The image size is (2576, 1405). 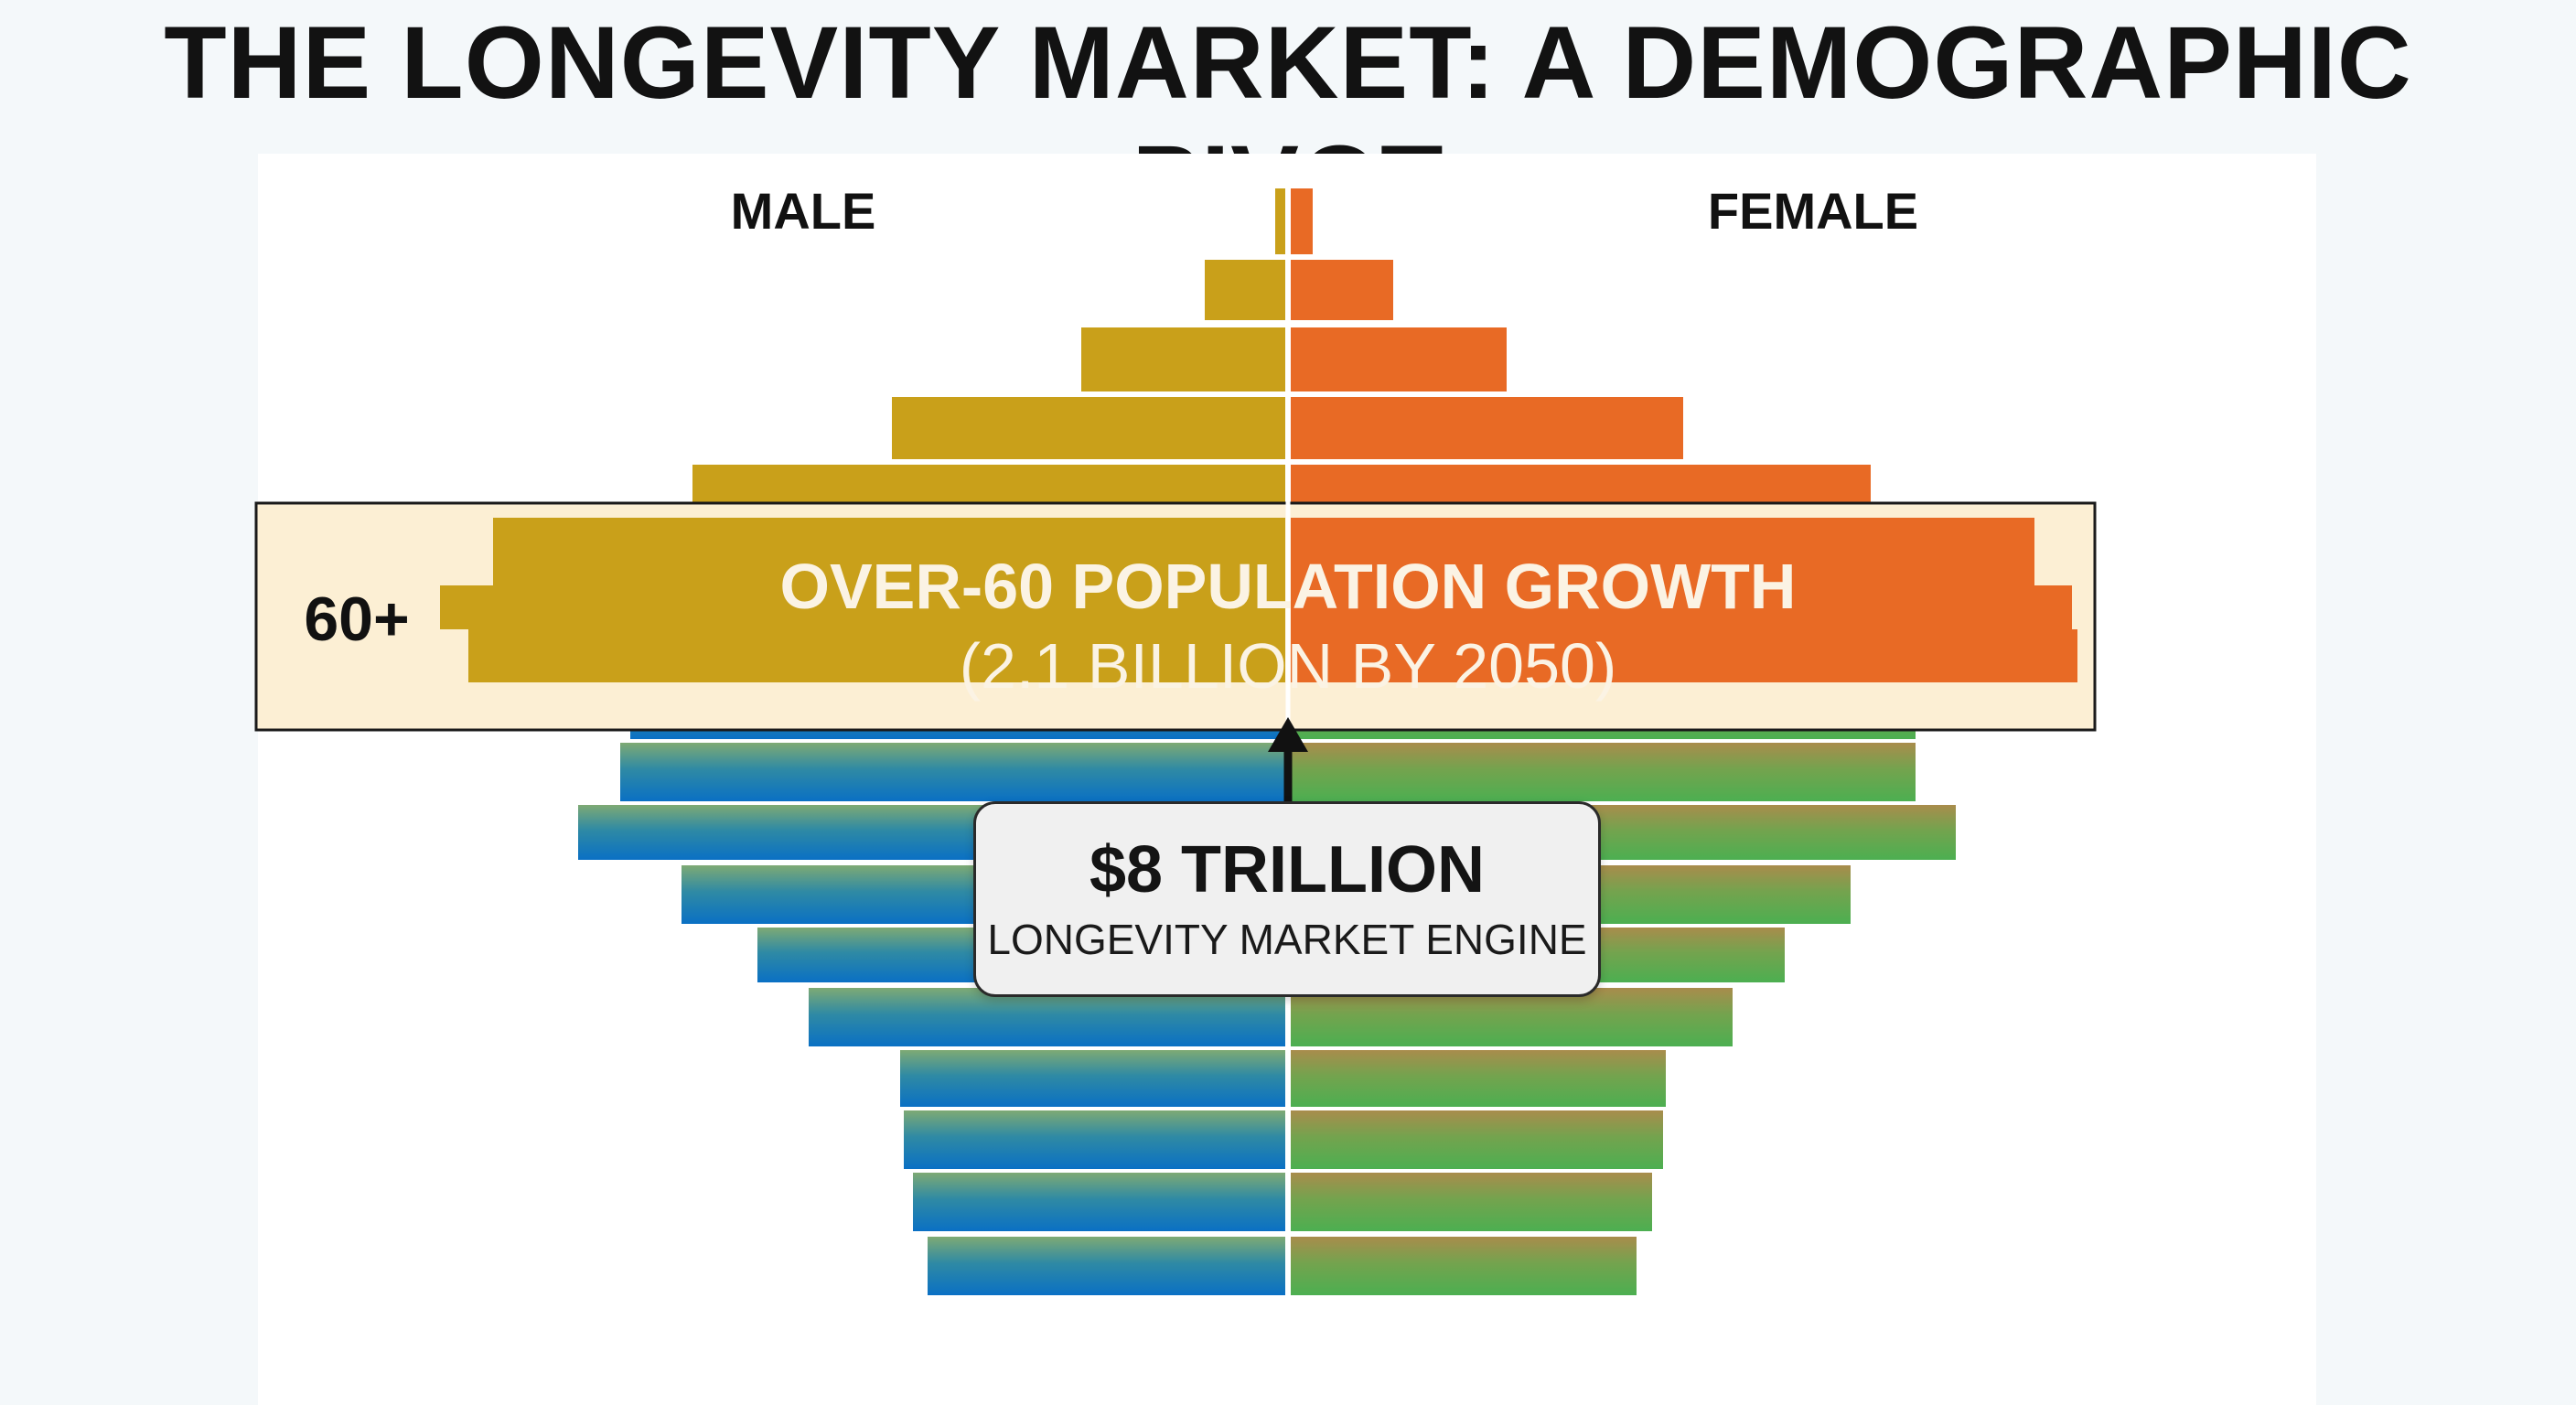 What do you see at coordinates (803, 211) in the screenshot?
I see `male-label: MALE` at bounding box center [803, 211].